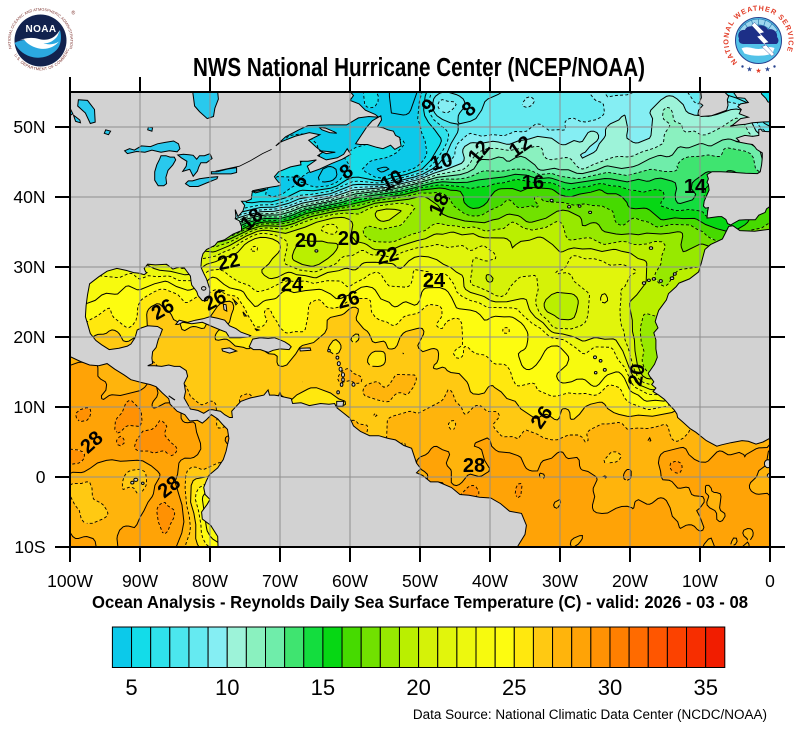 This screenshot has width=800, height=737. I want to click on svg-text: 50N, so click(29, 127).